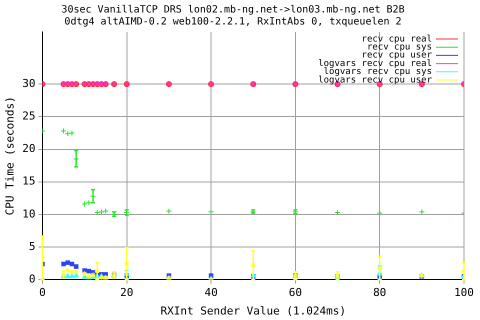  Describe the element at coordinates (464, 293) in the screenshot. I see `x-tick-label: 100` at that location.